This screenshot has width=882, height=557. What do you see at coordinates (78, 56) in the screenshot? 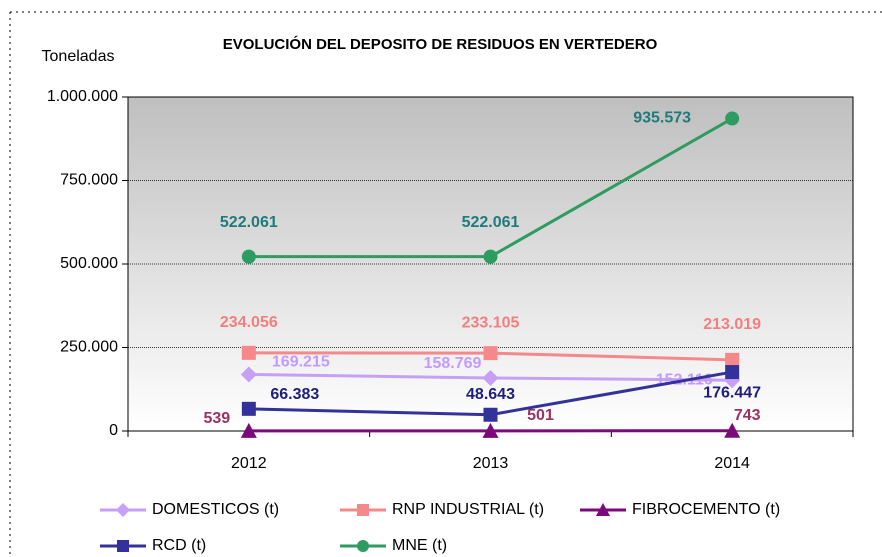
I see `y-axis-label: Toneladas` at bounding box center [78, 56].